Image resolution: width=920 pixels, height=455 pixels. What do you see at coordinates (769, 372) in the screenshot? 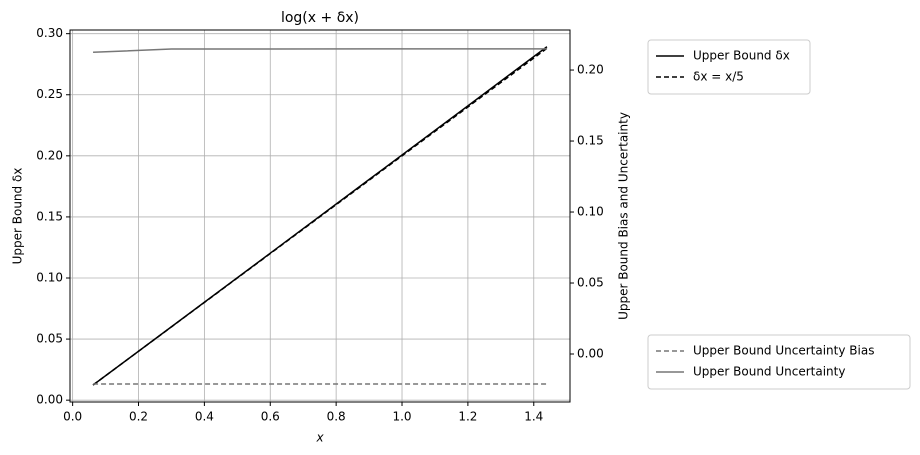
I see `legend-label: Upper Bound Uncertainty` at bounding box center [769, 372].